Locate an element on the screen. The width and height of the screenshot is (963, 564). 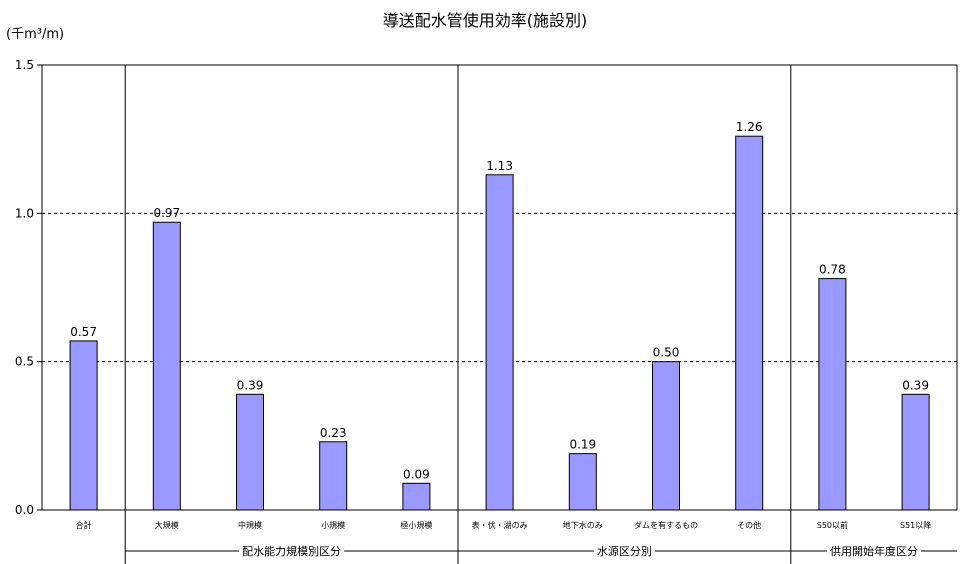
group-label: 水源区分別 is located at coordinates (624, 551).